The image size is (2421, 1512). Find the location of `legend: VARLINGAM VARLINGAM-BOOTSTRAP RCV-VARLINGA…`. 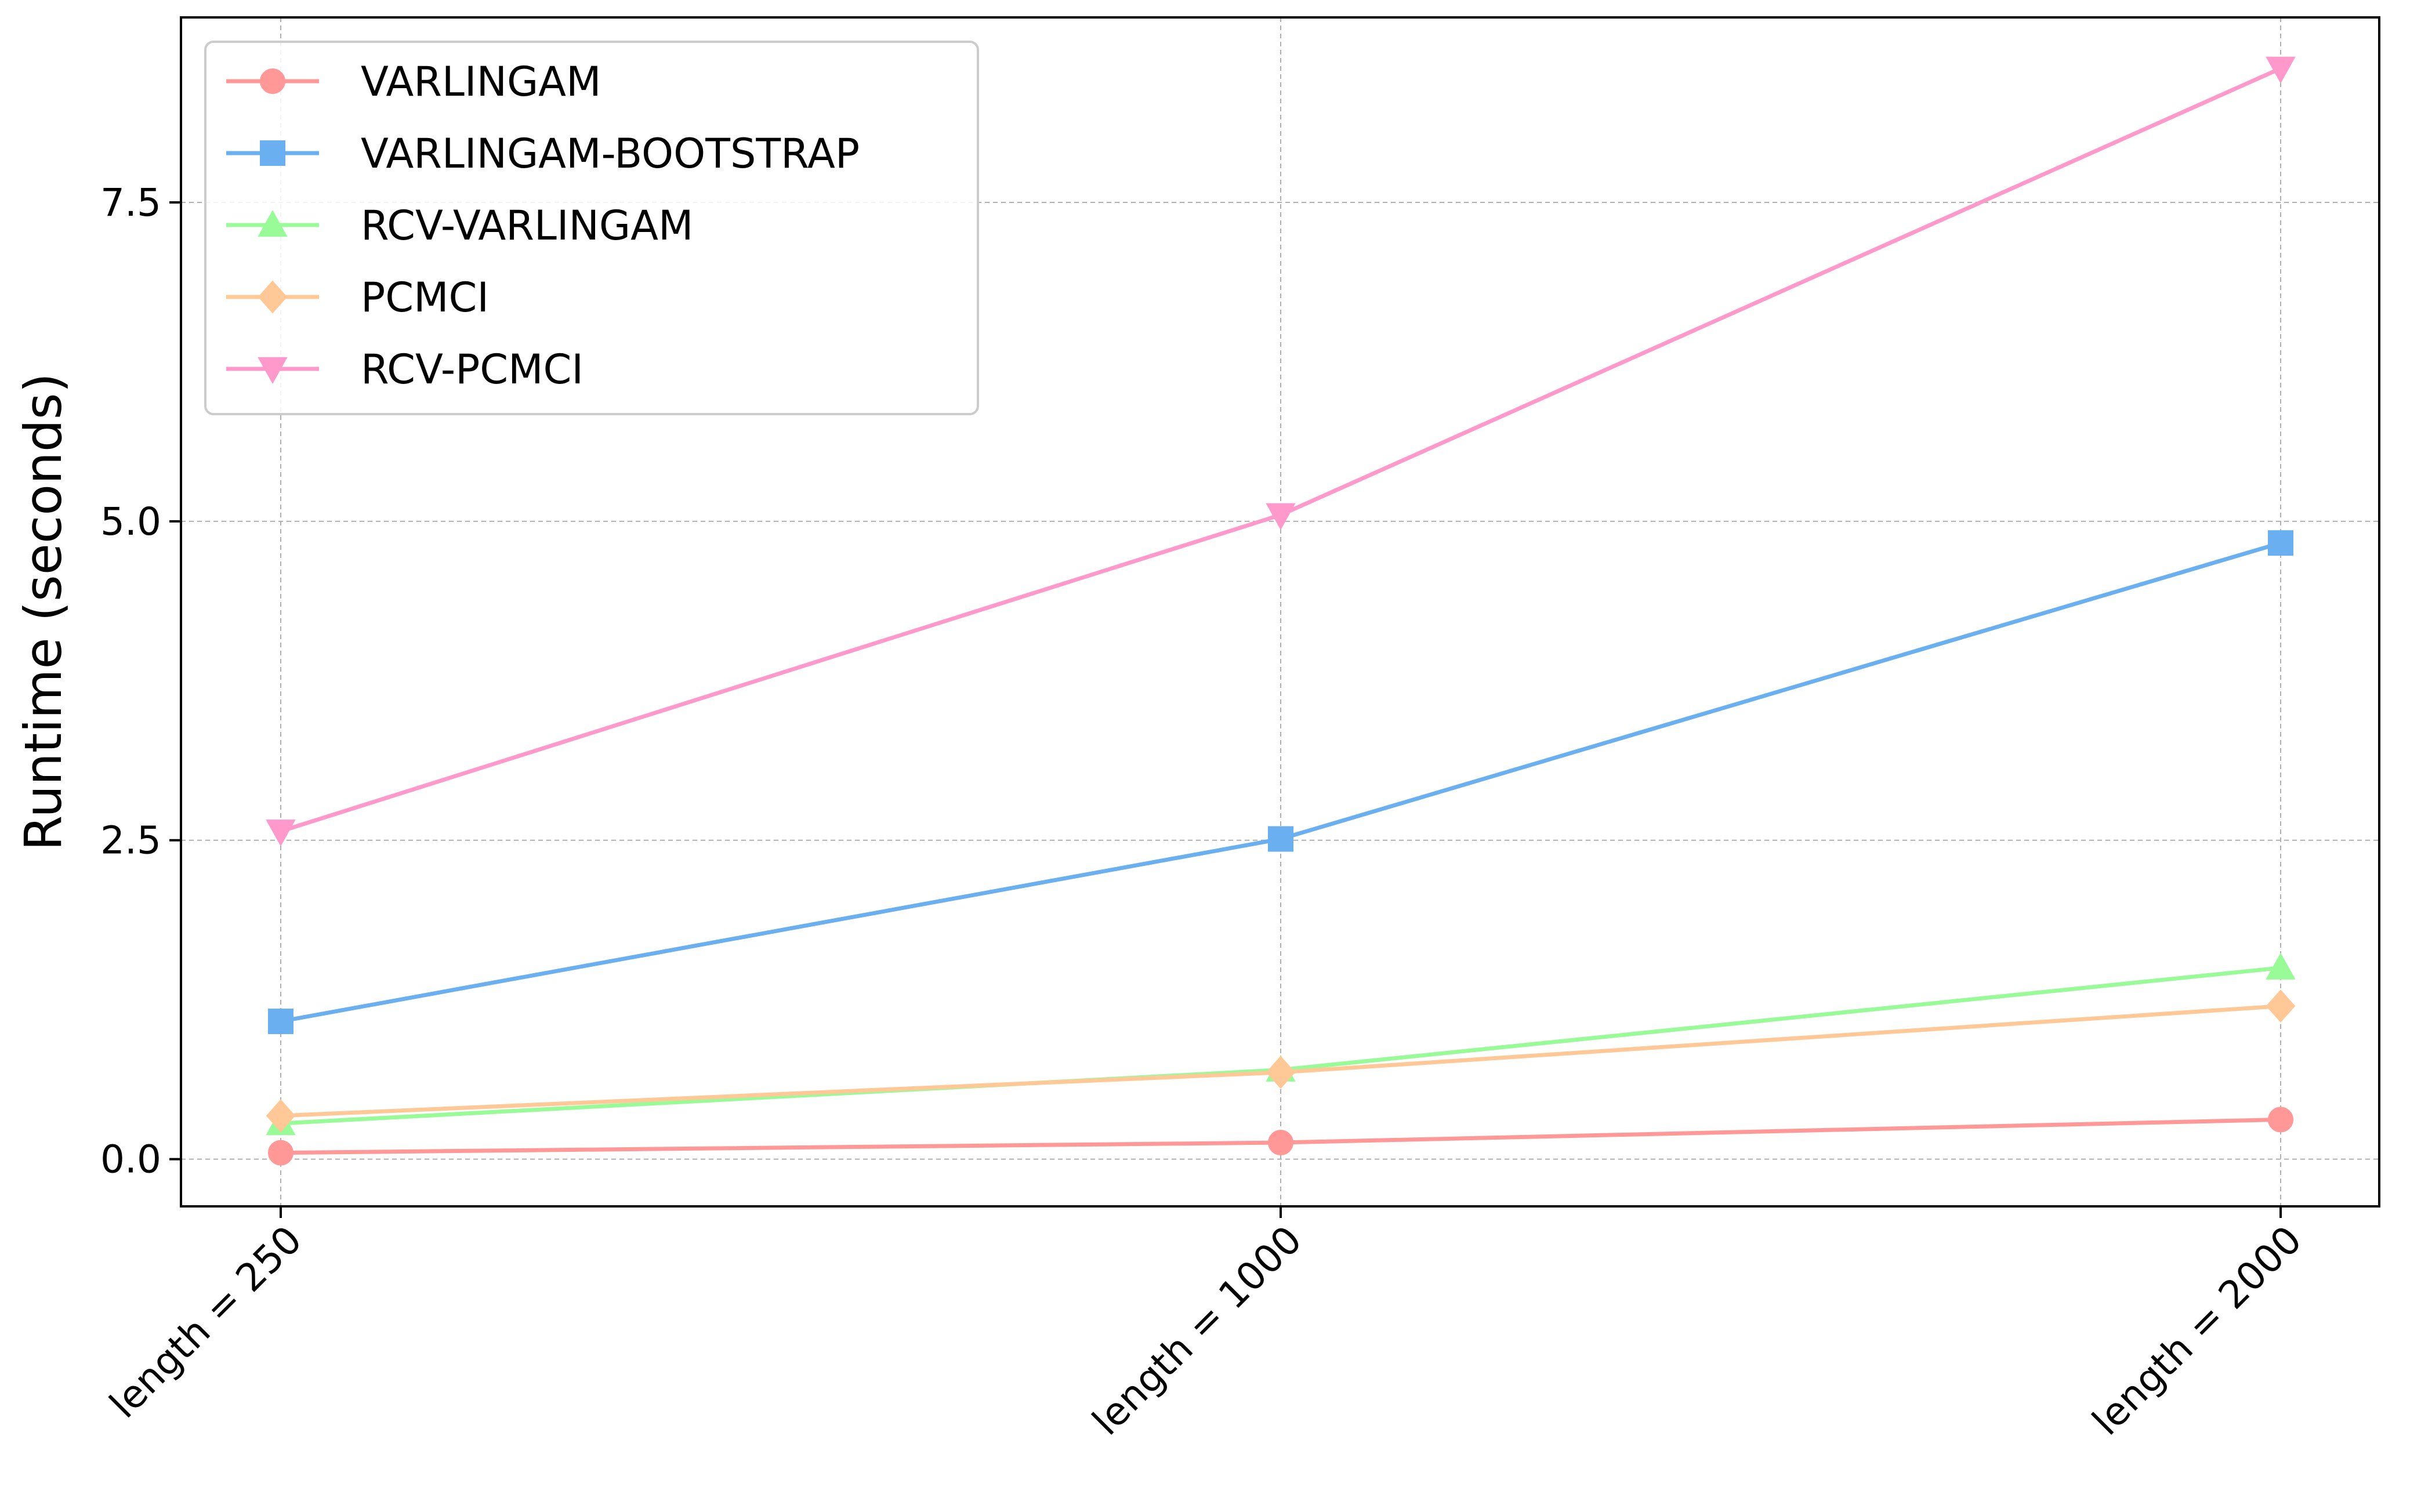

legend: VARLINGAM VARLINGAM-BOOTSTRAP RCV-VARLINGA… is located at coordinates (591, 228).